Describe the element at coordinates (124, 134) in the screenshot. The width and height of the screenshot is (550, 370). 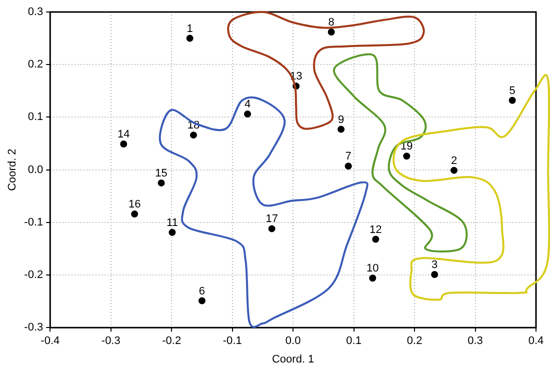
I see `annotation: 14` at that location.